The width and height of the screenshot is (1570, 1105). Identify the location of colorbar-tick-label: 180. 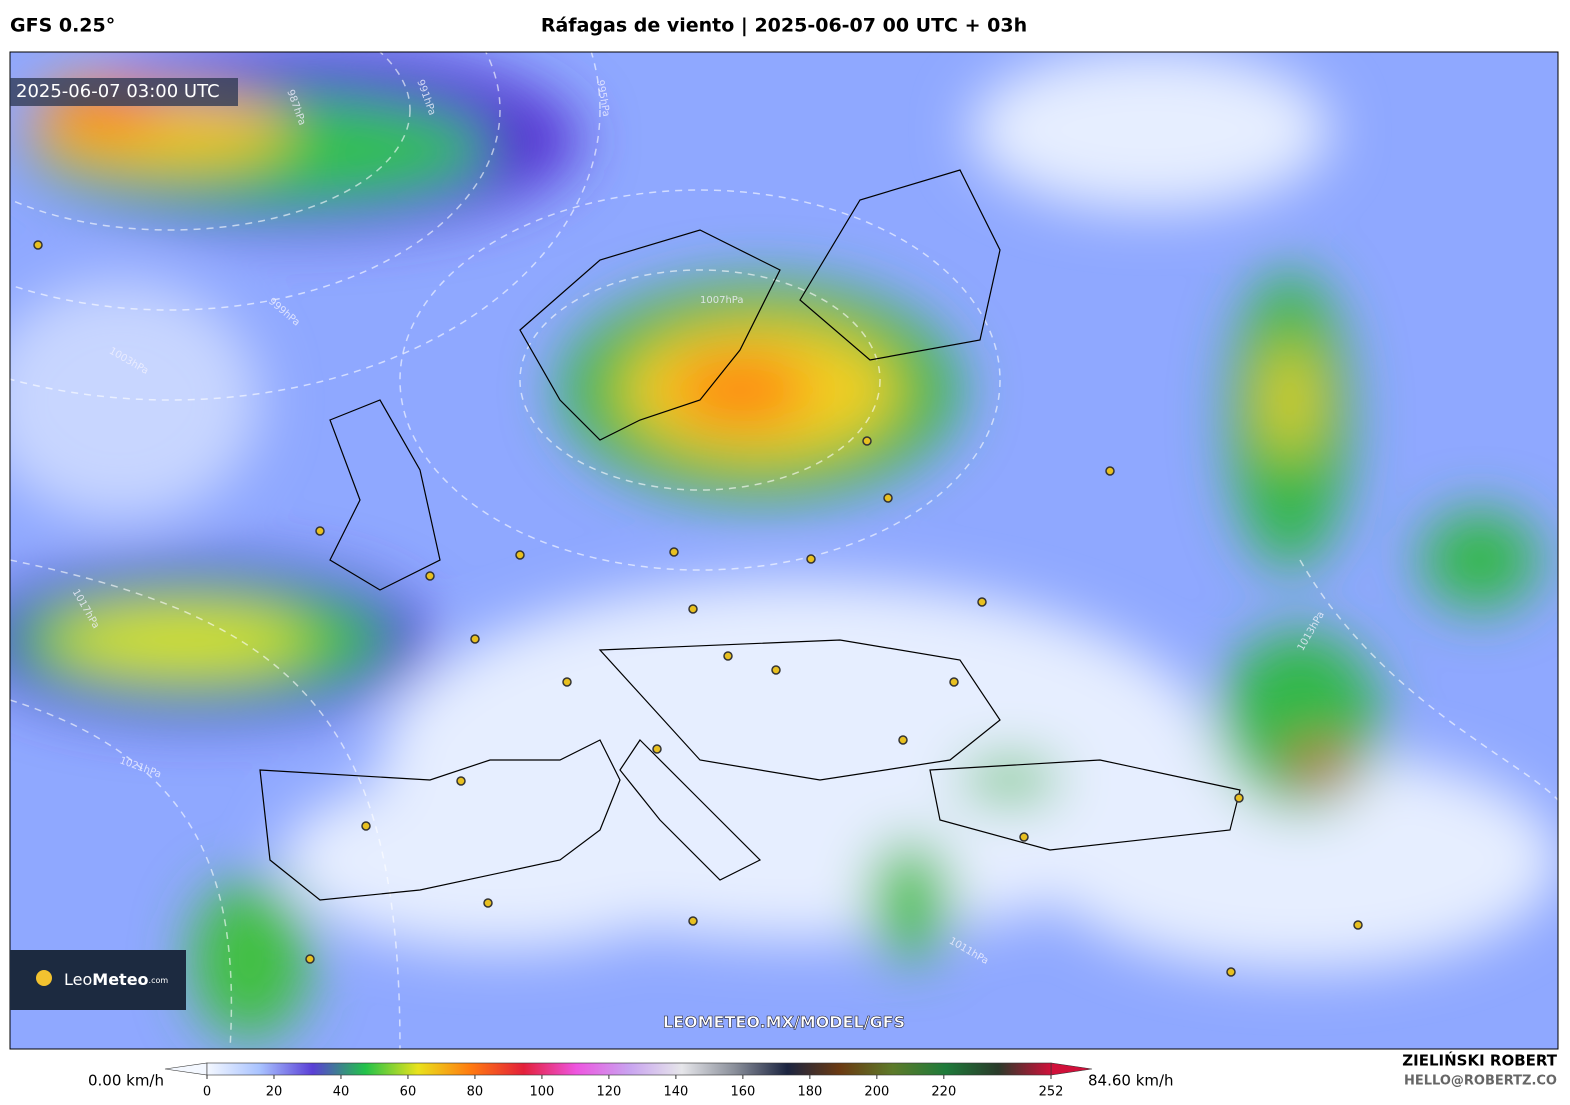
(809, 1092).